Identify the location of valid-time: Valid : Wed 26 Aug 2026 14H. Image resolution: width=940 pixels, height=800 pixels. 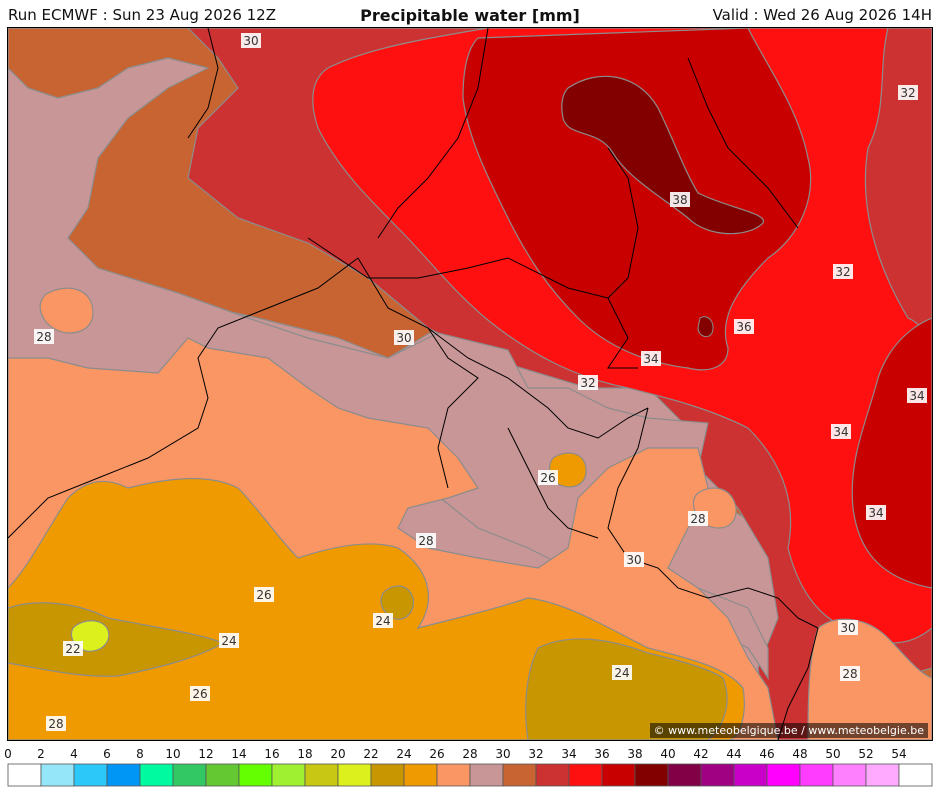
(822, 15).